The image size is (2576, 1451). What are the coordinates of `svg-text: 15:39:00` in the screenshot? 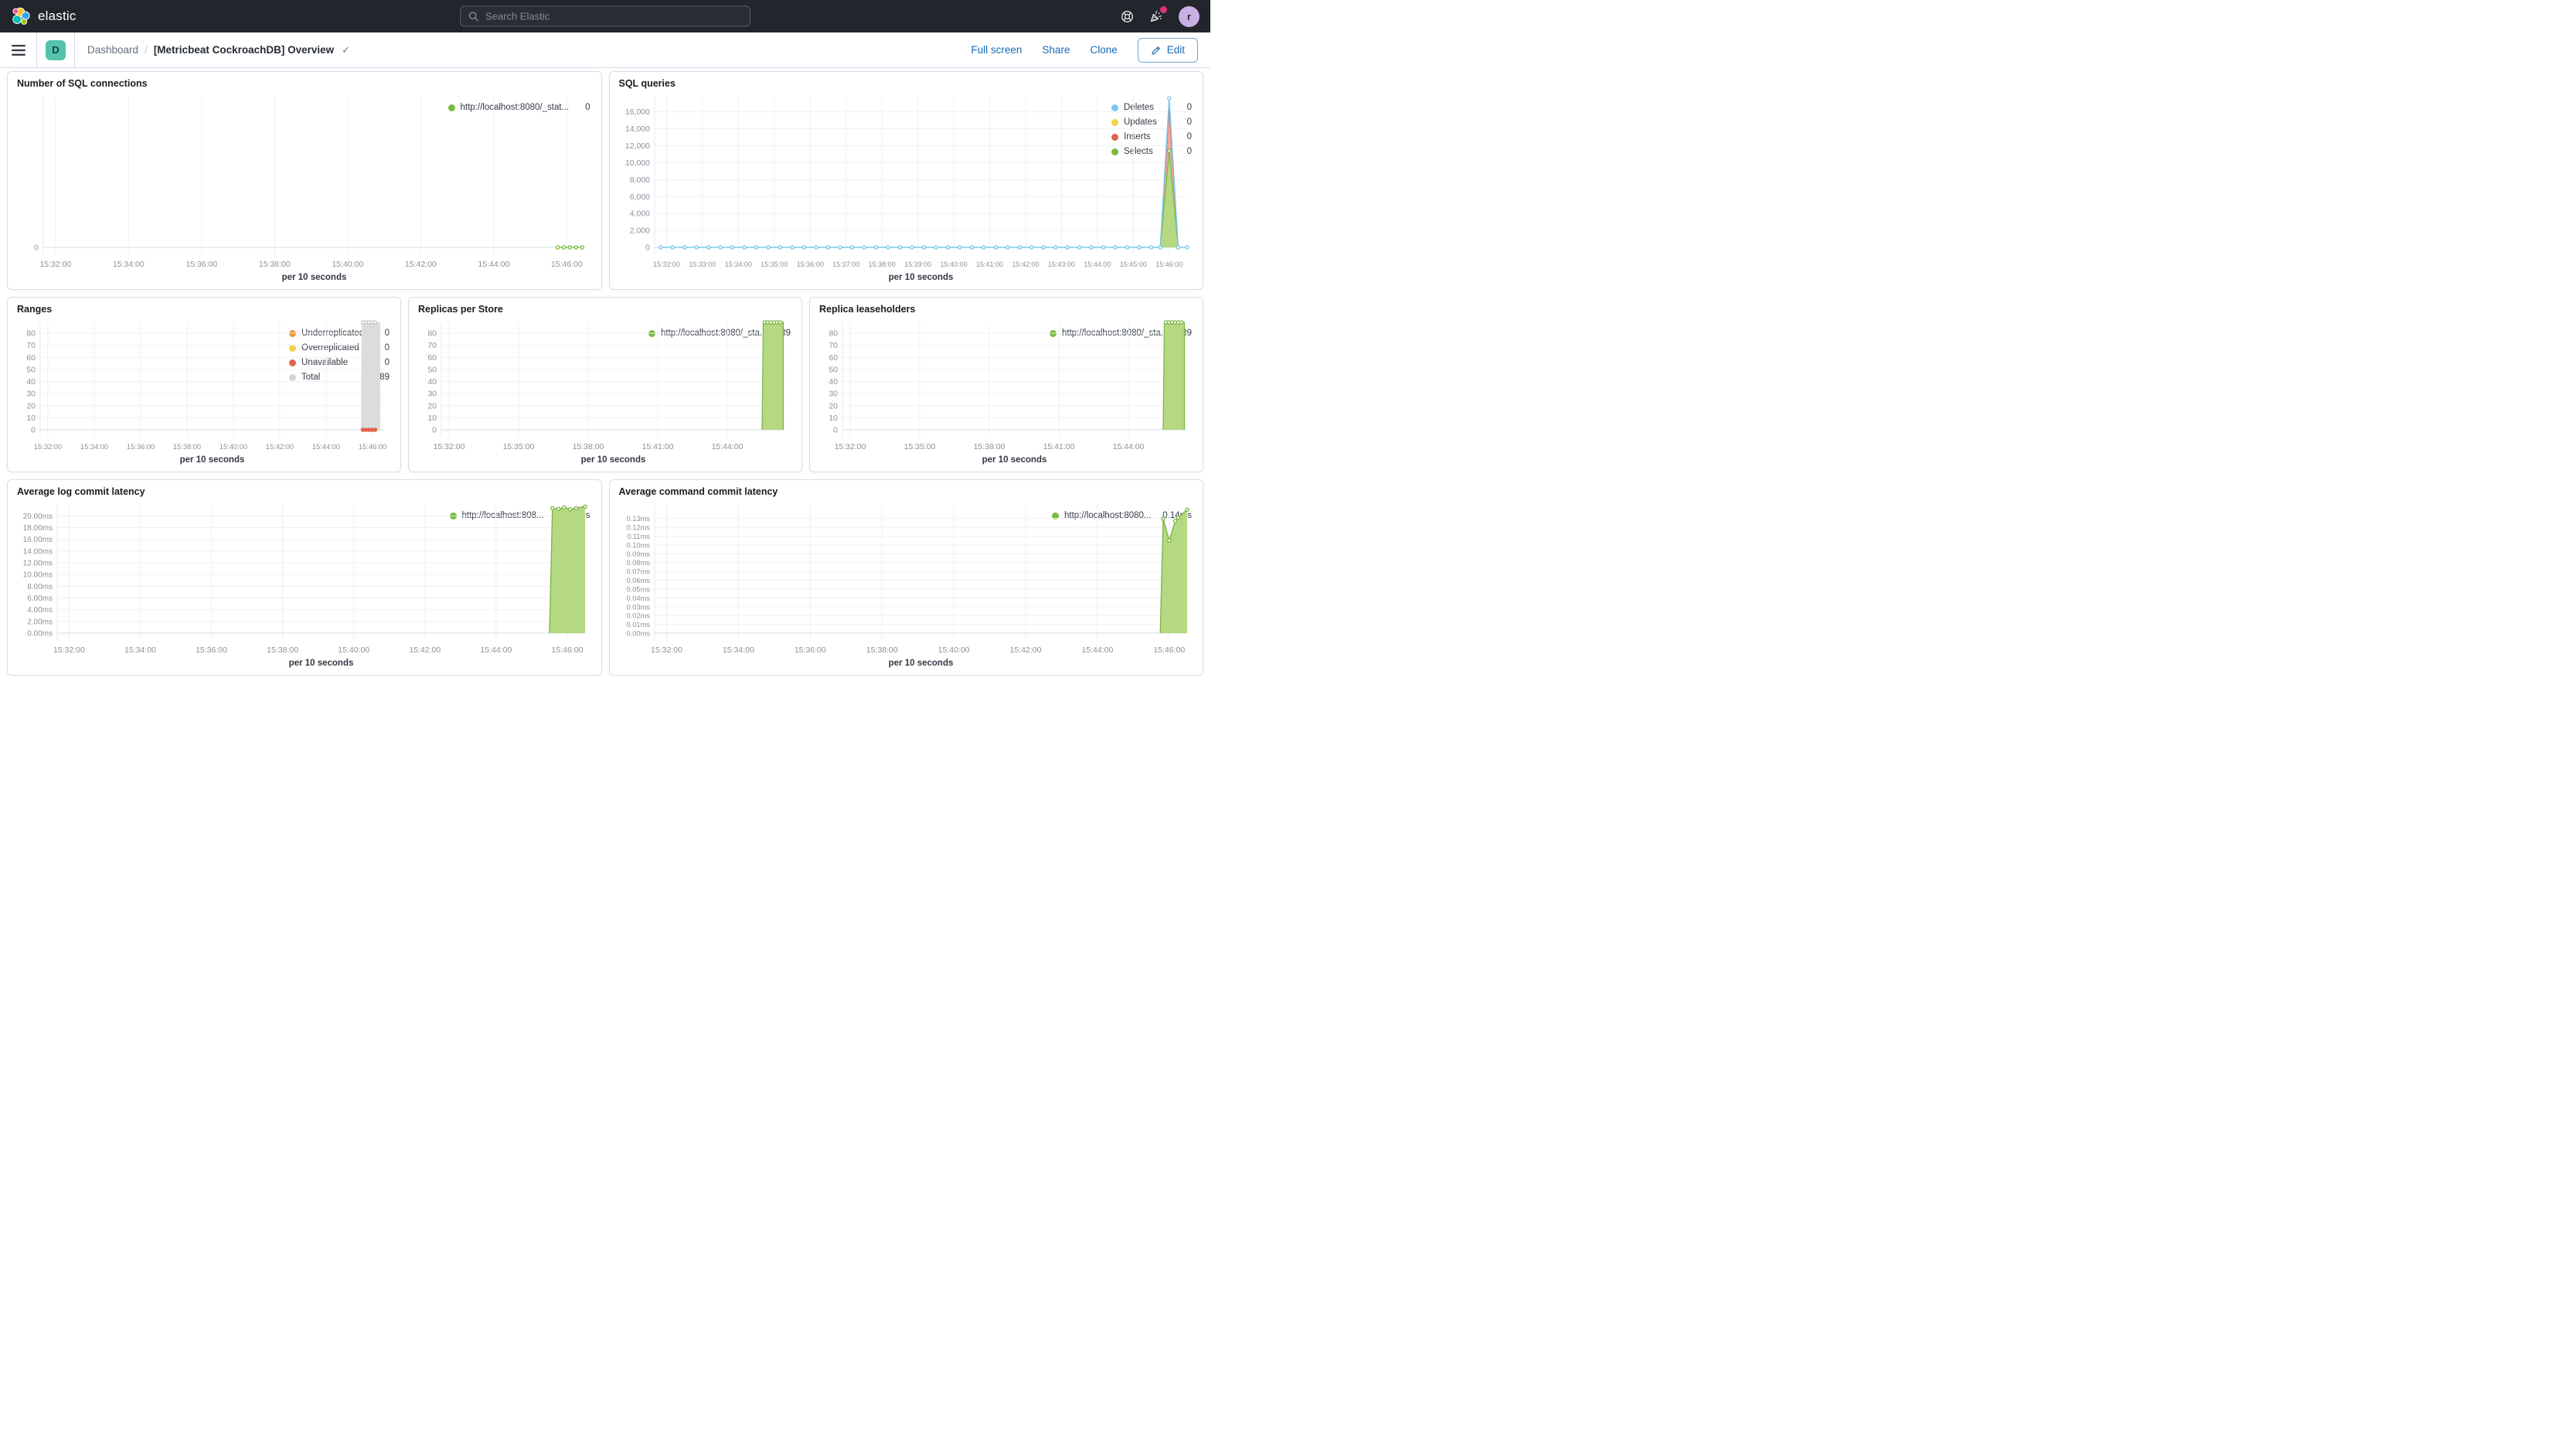 It's located at (917, 264).